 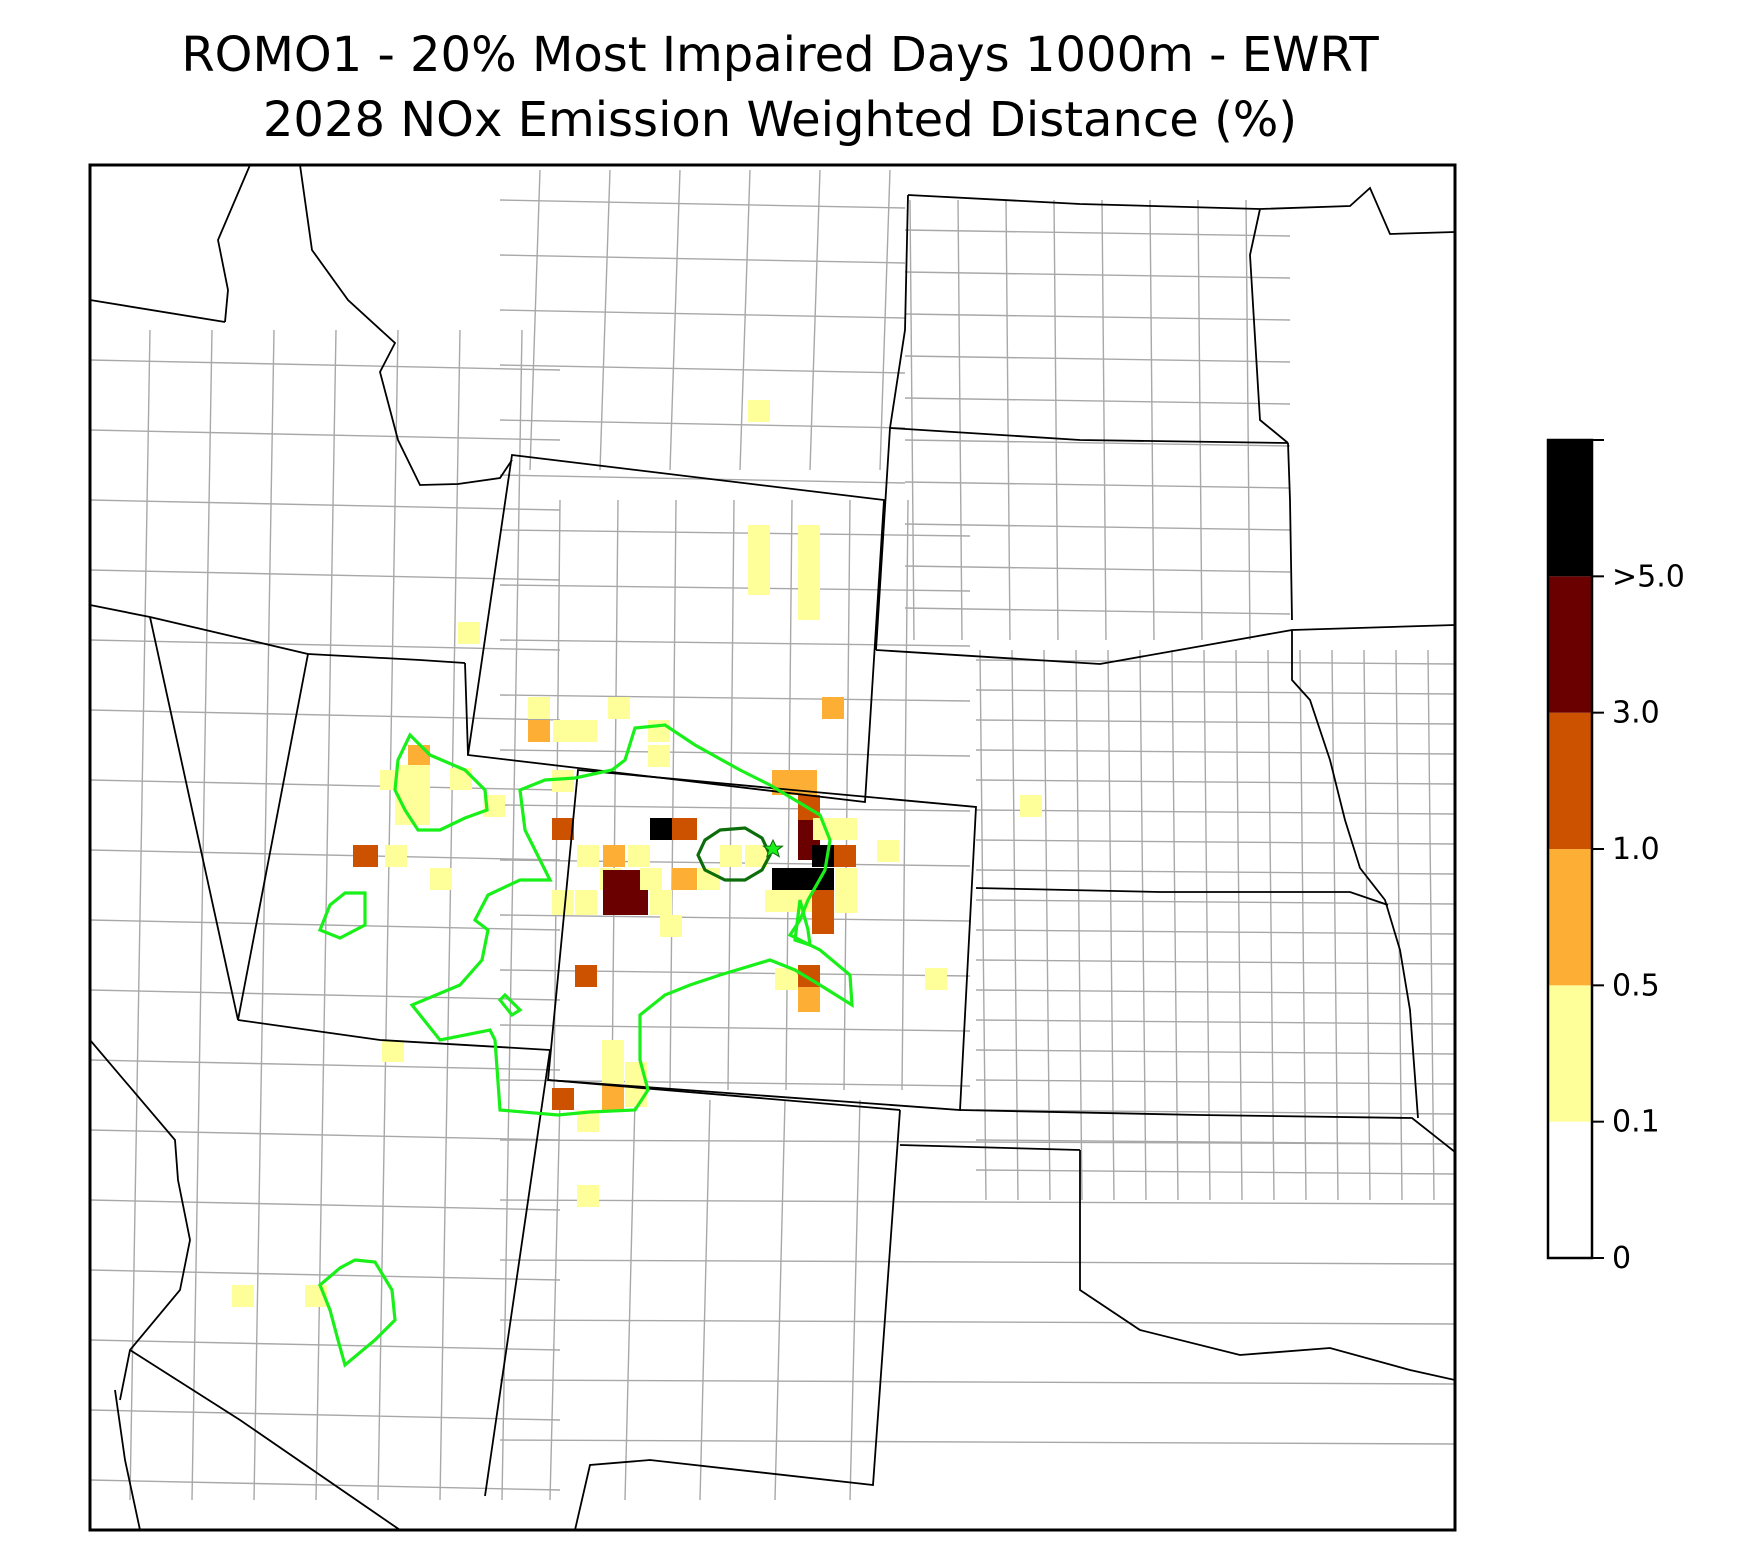 What do you see at coordinates (1636, 713) in the screenshot?
I see `colorbar-tick-label: 3.0` at bounding box center [1636, 713].